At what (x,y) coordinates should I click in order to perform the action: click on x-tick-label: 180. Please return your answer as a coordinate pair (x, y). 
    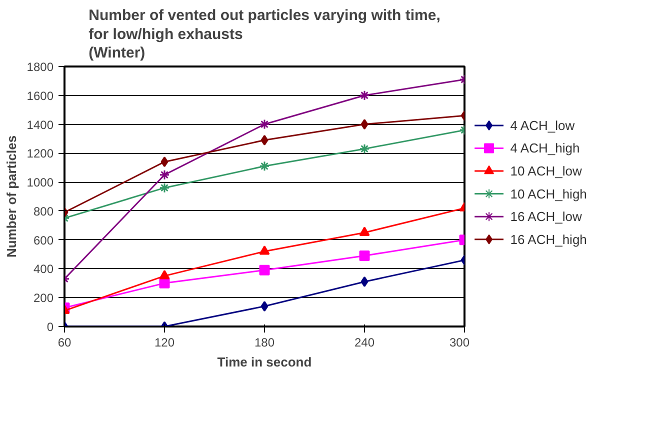
    Looking at the image, I should click on (264, 343).